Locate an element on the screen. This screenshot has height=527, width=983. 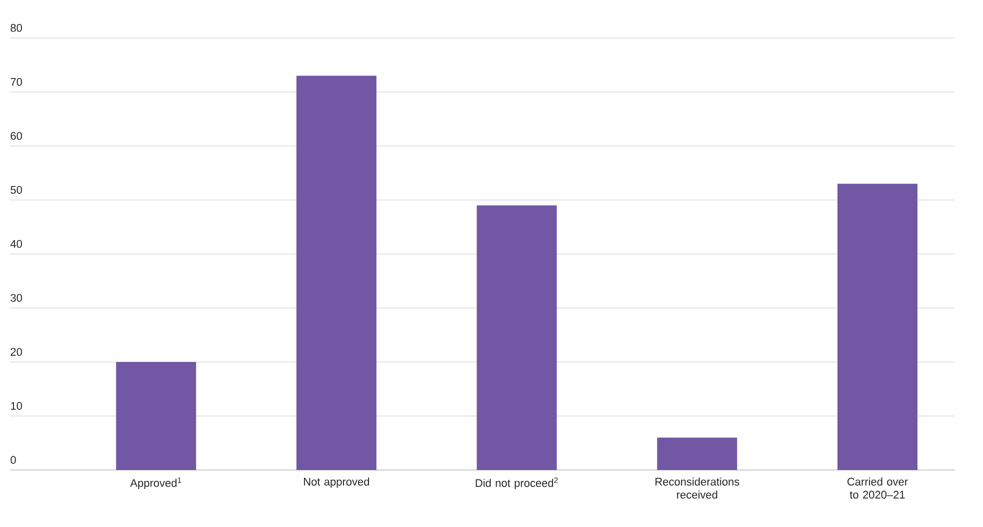
y-tick-label: 10 is located at coordinates (16, 406).